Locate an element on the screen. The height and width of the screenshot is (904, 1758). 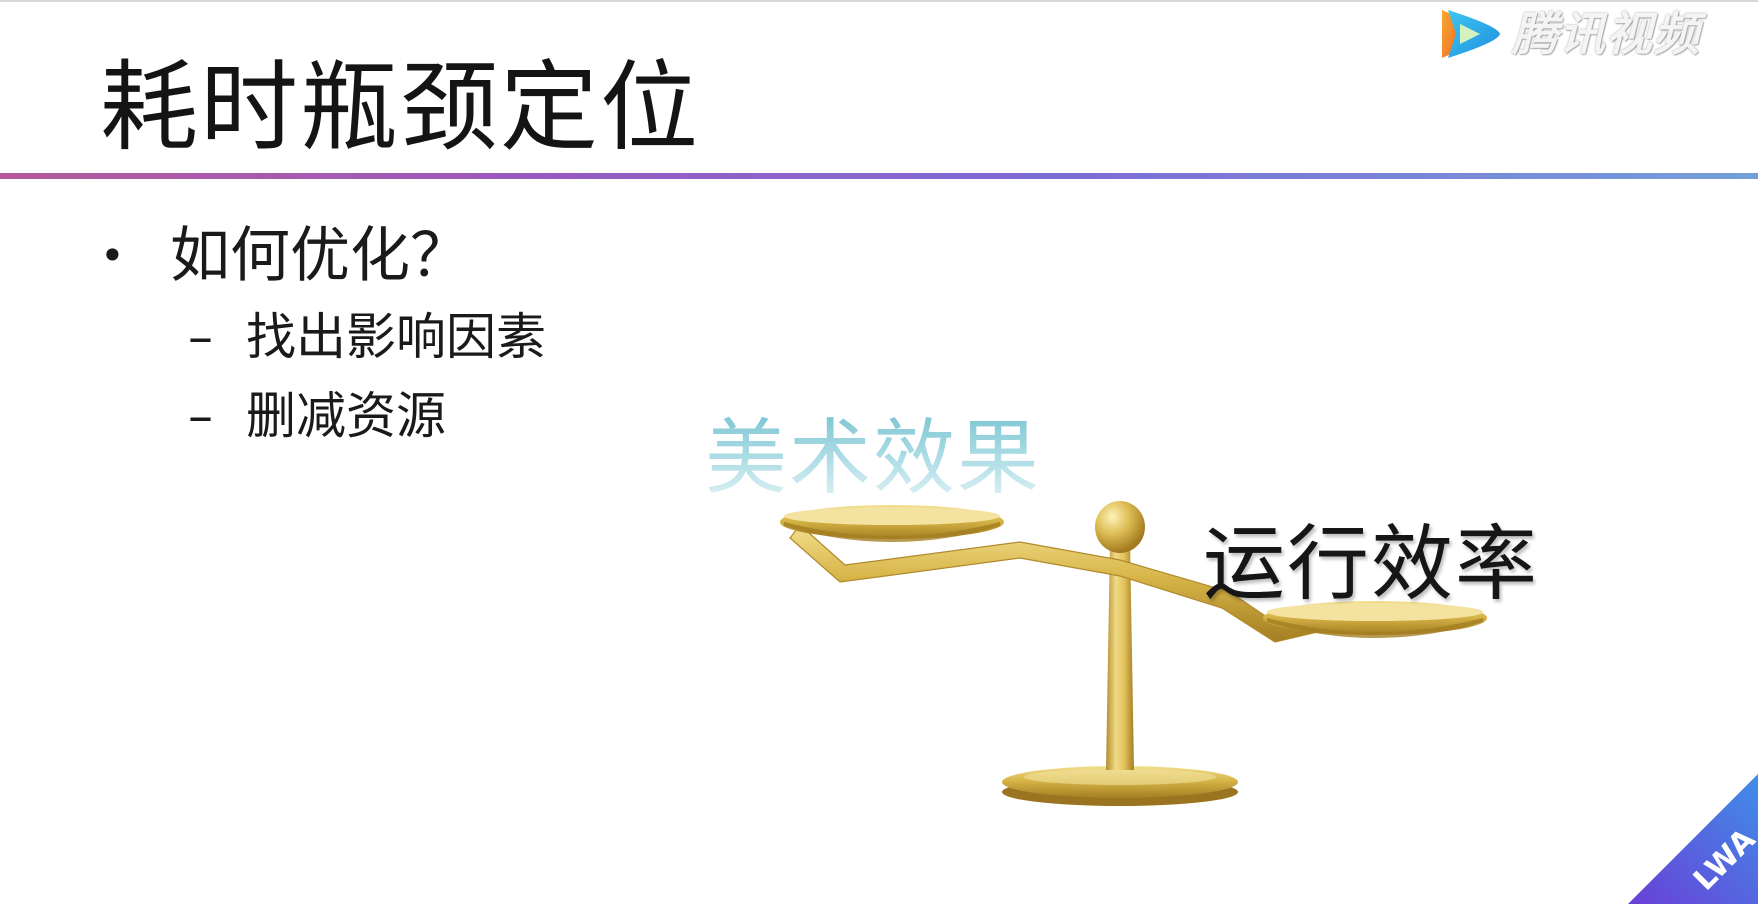
sub-bullet-item: – 删减资源 is located at coordinates (317, 416).